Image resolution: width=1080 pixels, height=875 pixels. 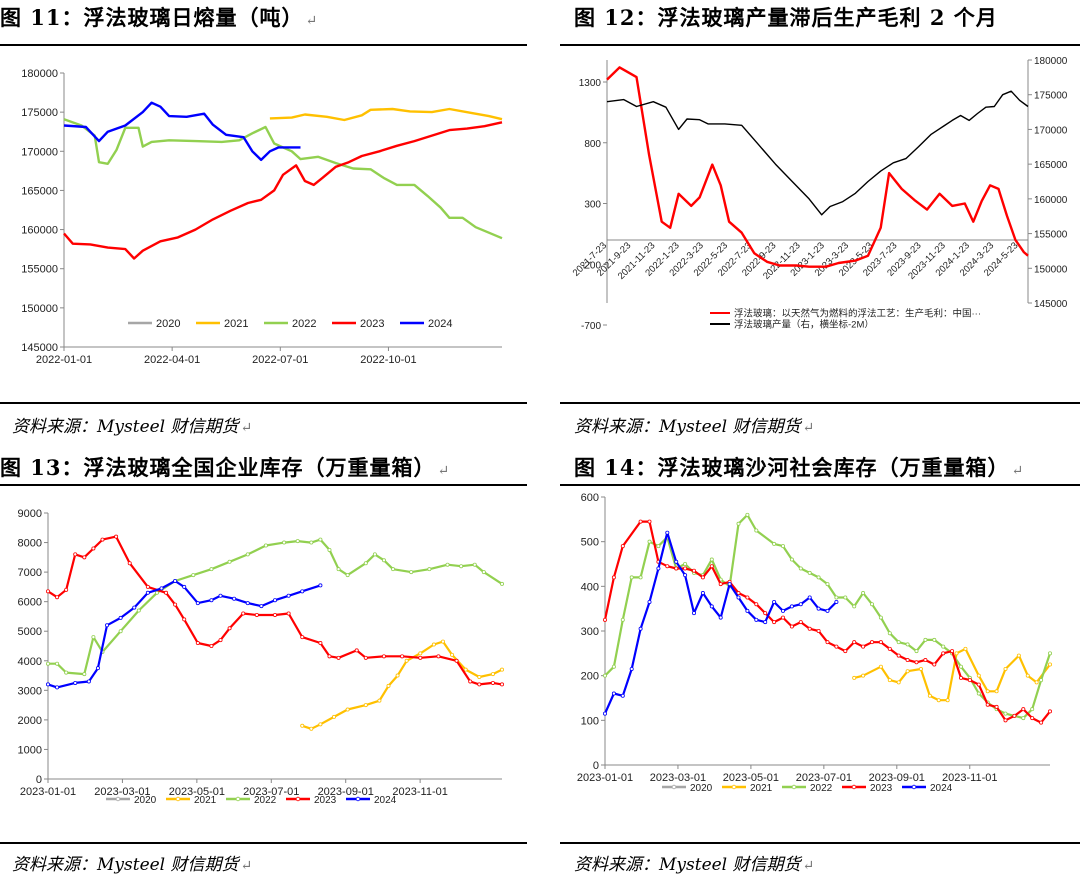 What do you see at coordinates (1051, 269) in the screenshot?
I see `right-tick-label: 150000` at bounding box center [1051, 269].